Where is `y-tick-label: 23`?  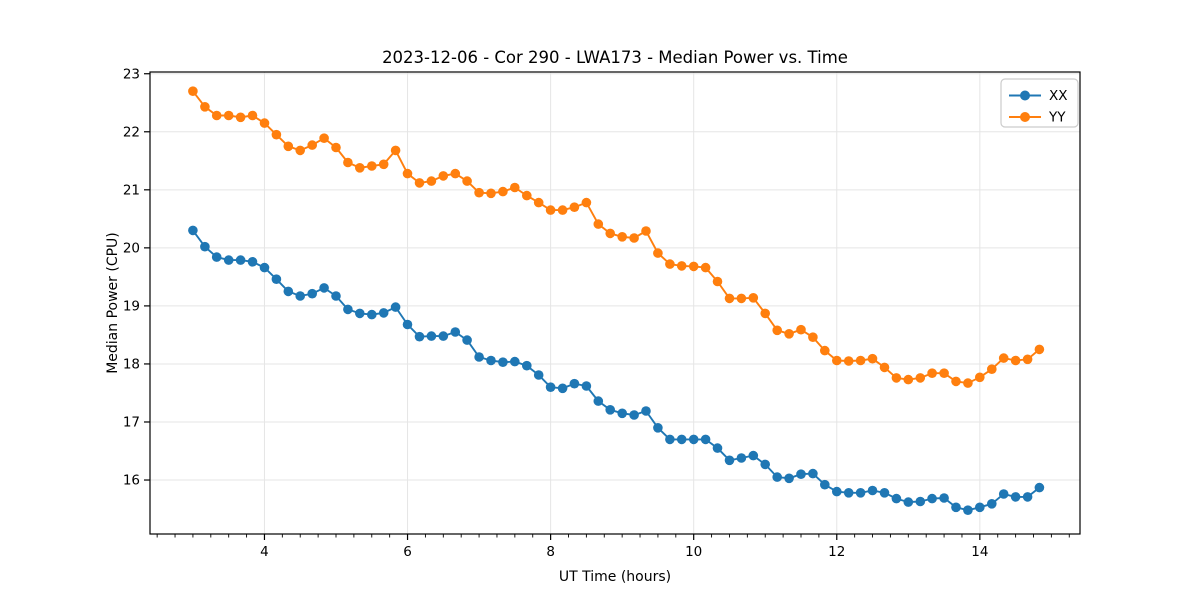
y-tick-label: 23 is located at coordinates (131, 74).